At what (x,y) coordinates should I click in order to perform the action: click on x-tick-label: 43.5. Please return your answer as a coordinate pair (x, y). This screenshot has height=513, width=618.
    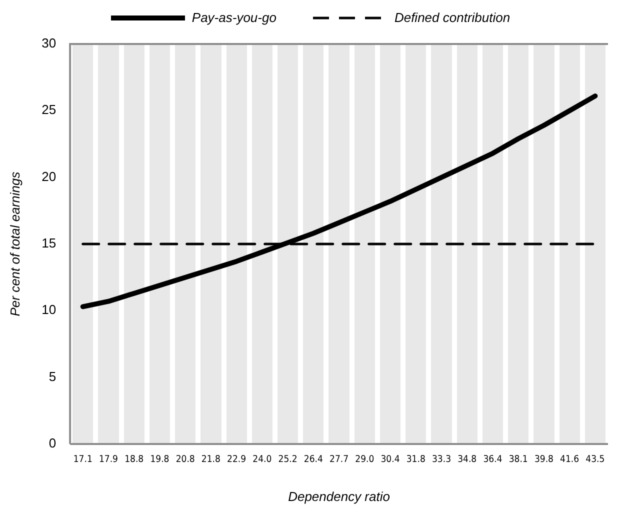
    Looking at the image, I should click on (595, 460).